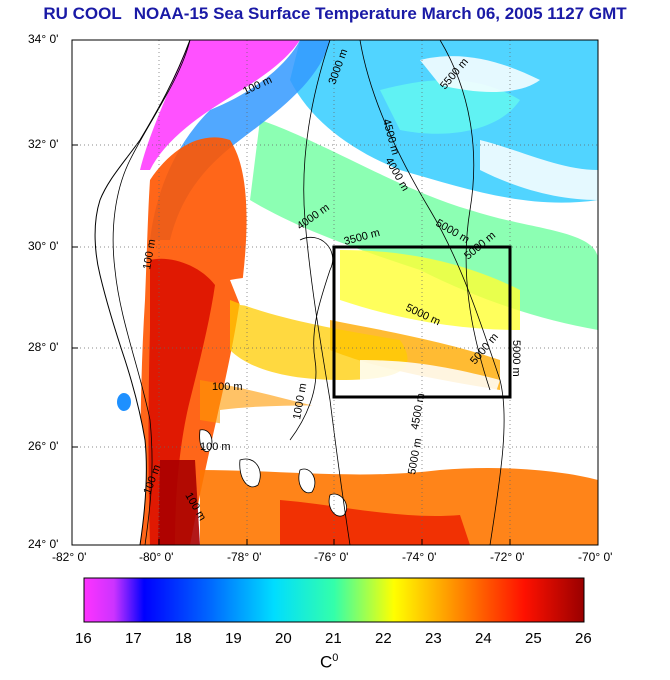 This screenshot has height=680, width=670. Describe the element at coordinates (333, 638) in the screenshot. I see `colorbar-tick: 21` at that location.